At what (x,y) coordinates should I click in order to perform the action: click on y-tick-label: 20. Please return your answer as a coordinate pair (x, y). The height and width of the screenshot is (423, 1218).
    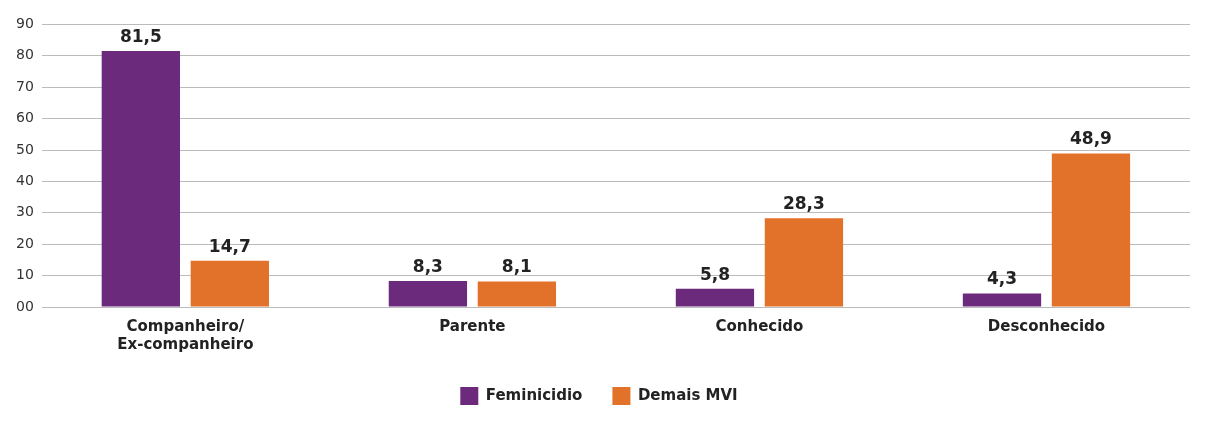
    Looking at the image, I should click on (24, 242).